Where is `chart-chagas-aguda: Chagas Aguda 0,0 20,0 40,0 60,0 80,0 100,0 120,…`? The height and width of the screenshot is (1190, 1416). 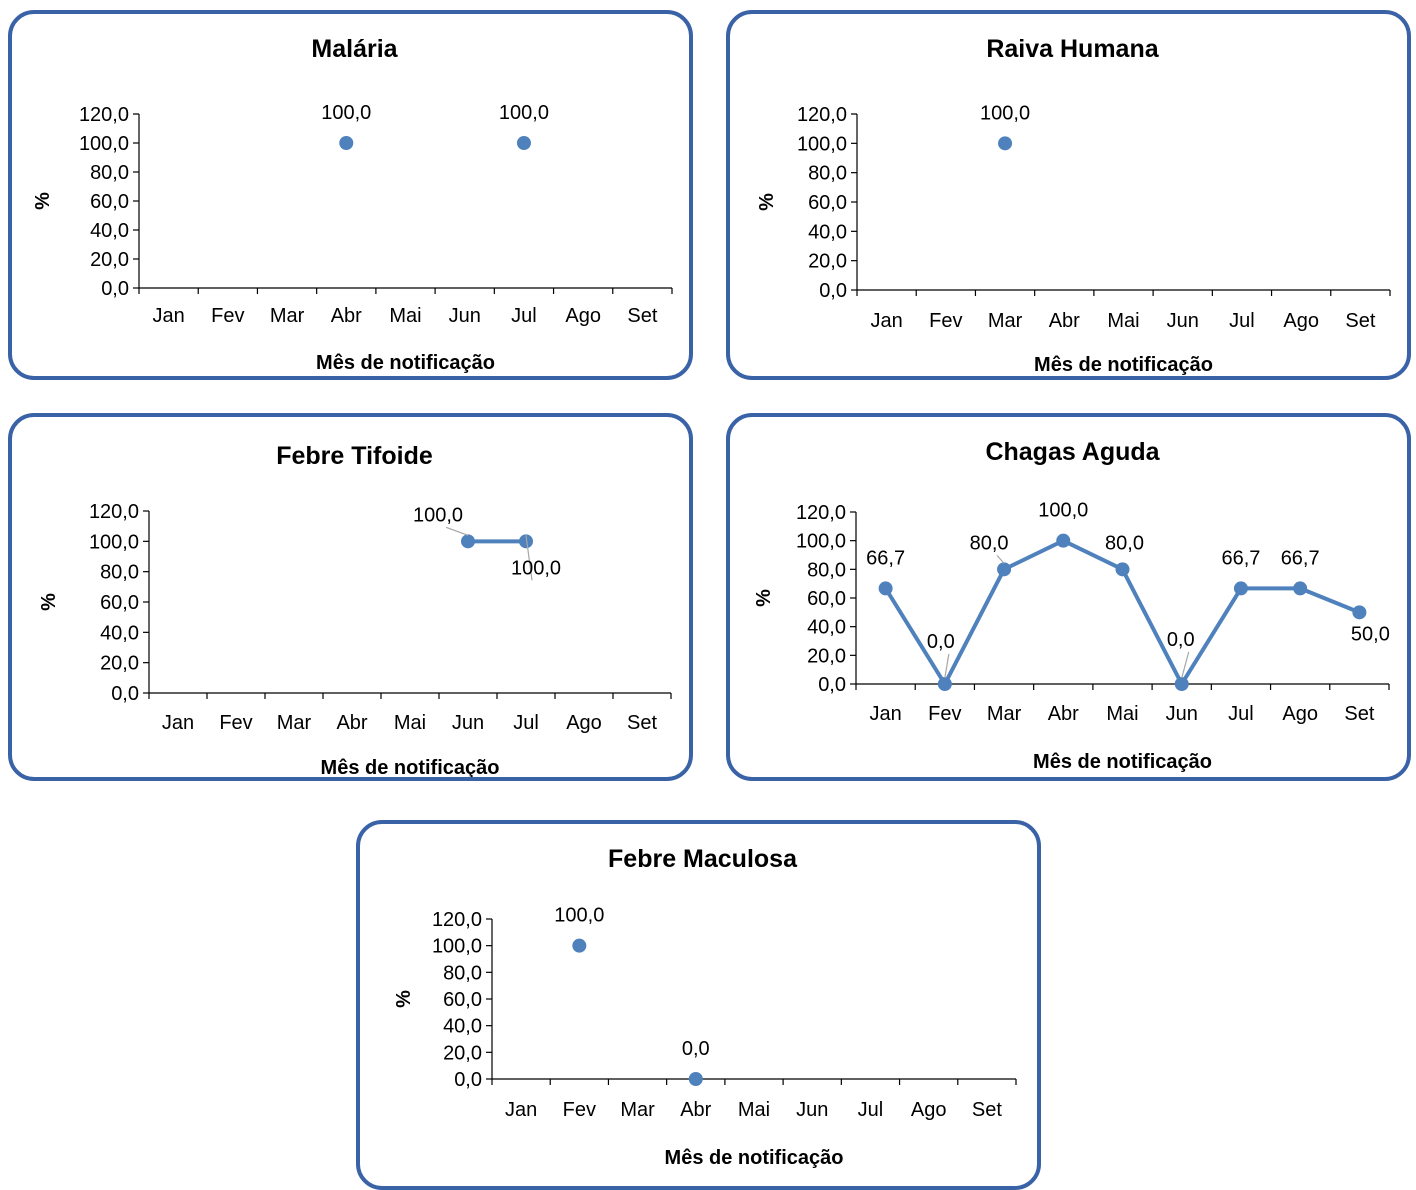
chart-chagas-aguda: Chagas Aguda 0,0 20,0 40,0 60,0 80,0 100,0 120,… is located at coordinates (1071, 605).